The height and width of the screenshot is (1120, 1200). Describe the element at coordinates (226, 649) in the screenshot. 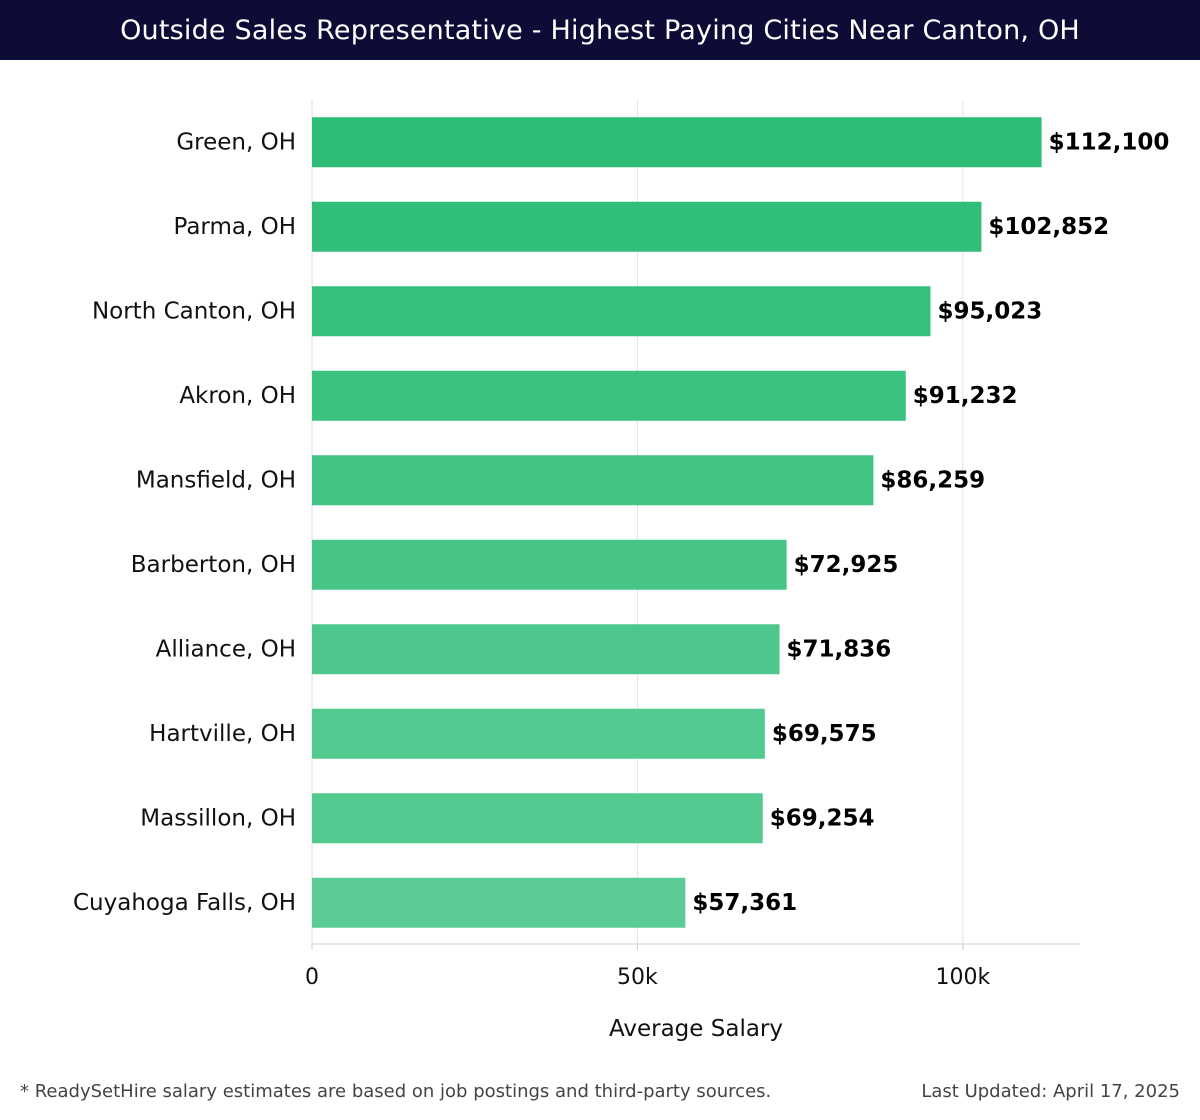

I see `category-label: Alliance, OH` at that location.